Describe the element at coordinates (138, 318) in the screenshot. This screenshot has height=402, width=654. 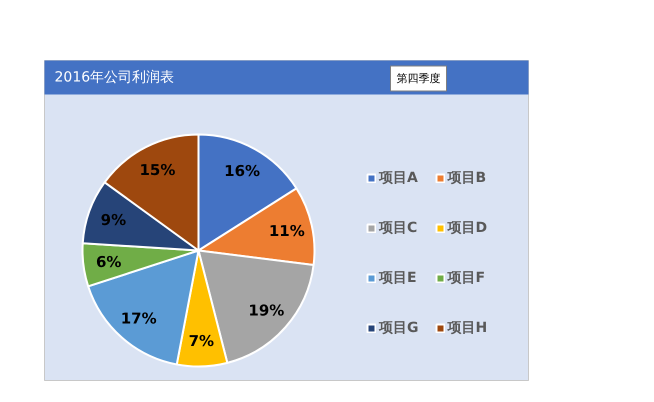
I see `data-label: 17%` at that location.